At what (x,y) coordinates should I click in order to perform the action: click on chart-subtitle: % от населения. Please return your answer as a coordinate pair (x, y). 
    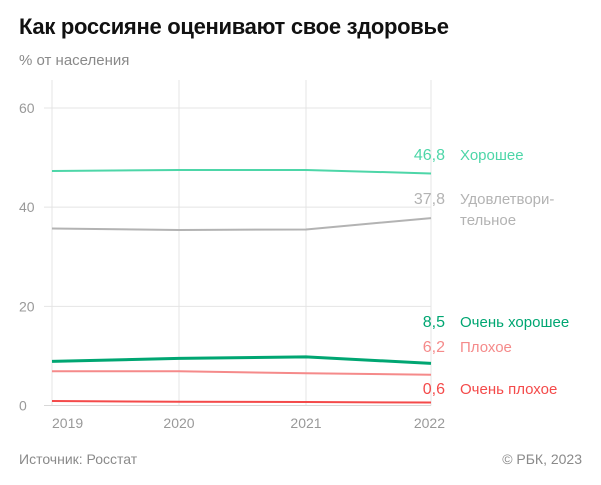
    Looking at the image, I should click on (74, 60).